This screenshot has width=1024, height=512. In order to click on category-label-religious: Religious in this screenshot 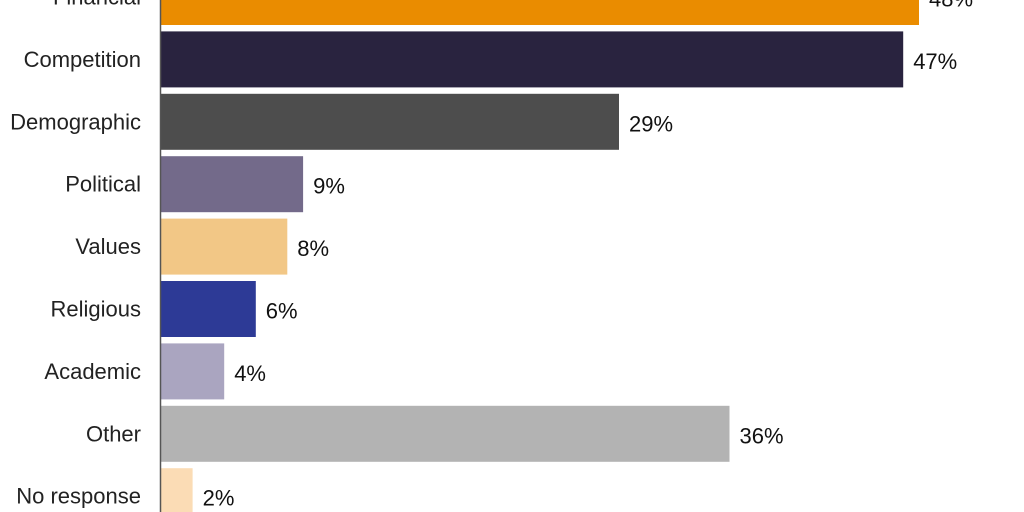, I will do `click(96, 309)`.